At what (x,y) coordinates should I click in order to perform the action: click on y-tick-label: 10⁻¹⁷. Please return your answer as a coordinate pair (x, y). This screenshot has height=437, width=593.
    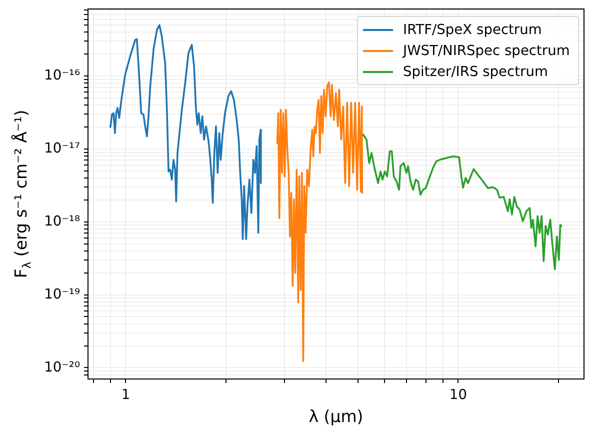
    Looking at the image, I should click on (62, 148).